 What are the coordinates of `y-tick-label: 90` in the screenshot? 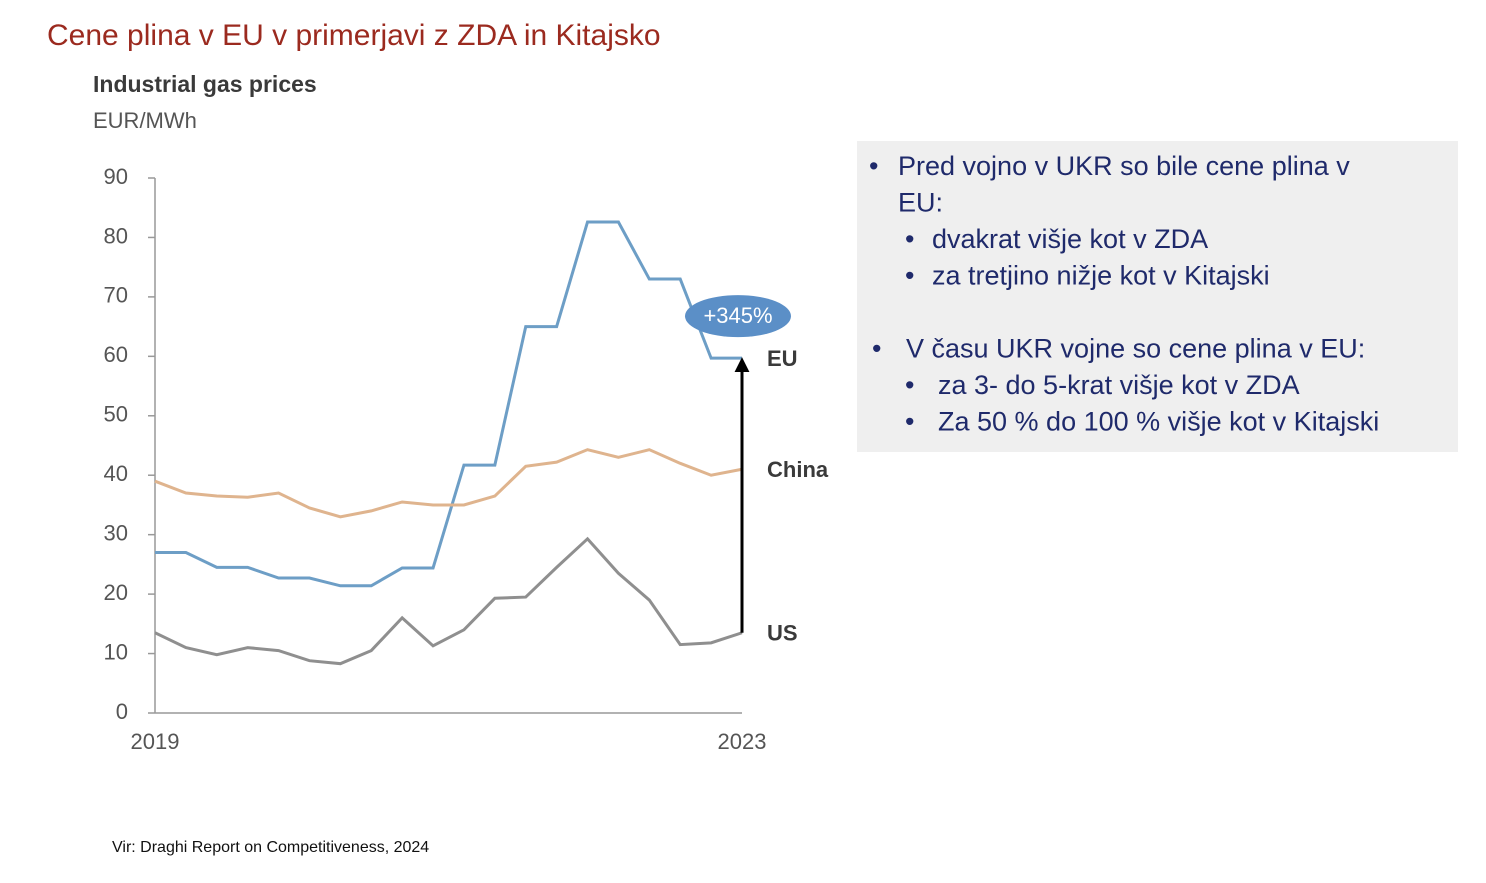 It's located at (116, 176).